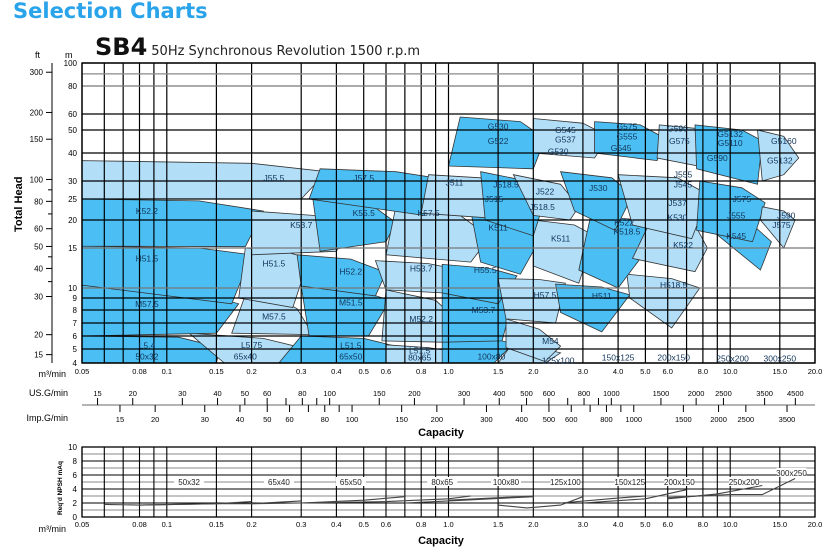 This screenshot has width=832, height=551. I want to click on us-gpm-tick-label: 800, so click(584, 393).